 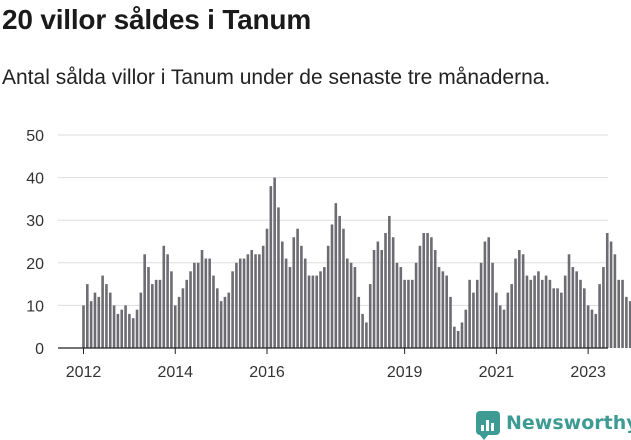 I want to click on bar-chart-icon, so click(x=488, y=425).